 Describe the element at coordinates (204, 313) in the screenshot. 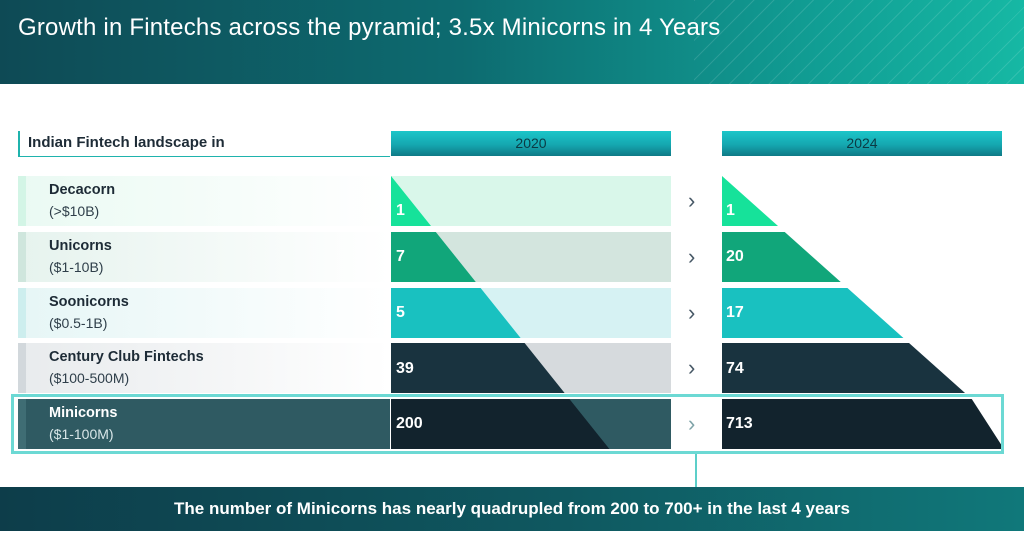

I see `row-label-soonicorns: Soonicorns ($0.5-1B)` at that location.